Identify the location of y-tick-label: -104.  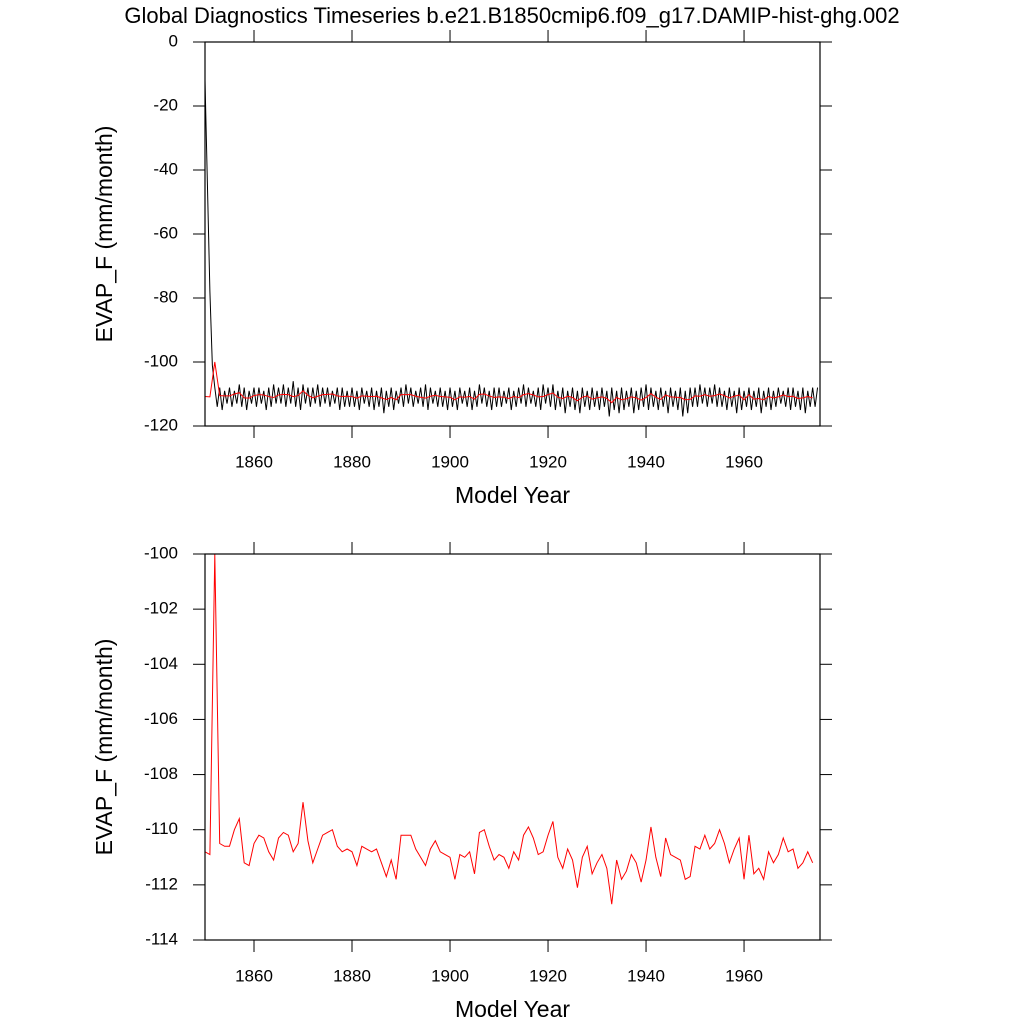
(161, 663).